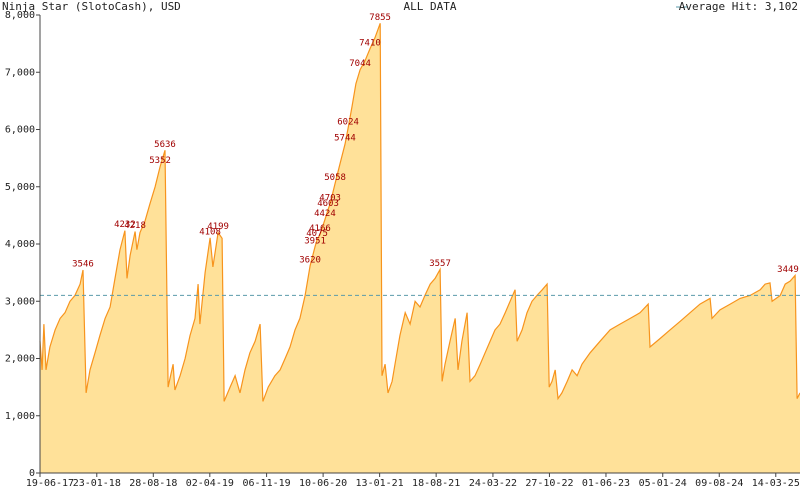 Image resolution: width=800 pixels, height=490 pixels. I want to click on x-tick-label: 28-08-18, so click(153, 483).